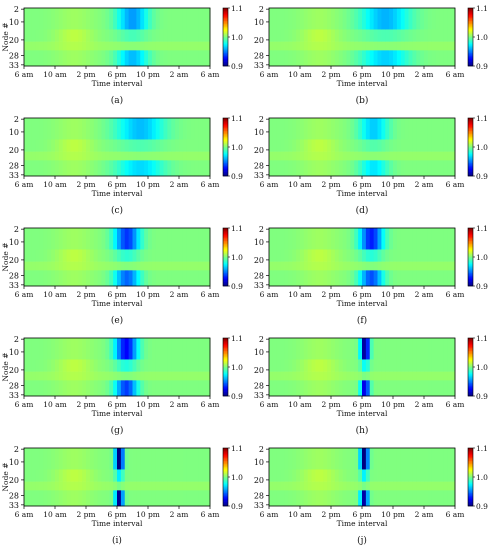  Describe the element at coordinates (85, 294) in the screenshot. I see `x-tick-label: 2 pm` at that location.